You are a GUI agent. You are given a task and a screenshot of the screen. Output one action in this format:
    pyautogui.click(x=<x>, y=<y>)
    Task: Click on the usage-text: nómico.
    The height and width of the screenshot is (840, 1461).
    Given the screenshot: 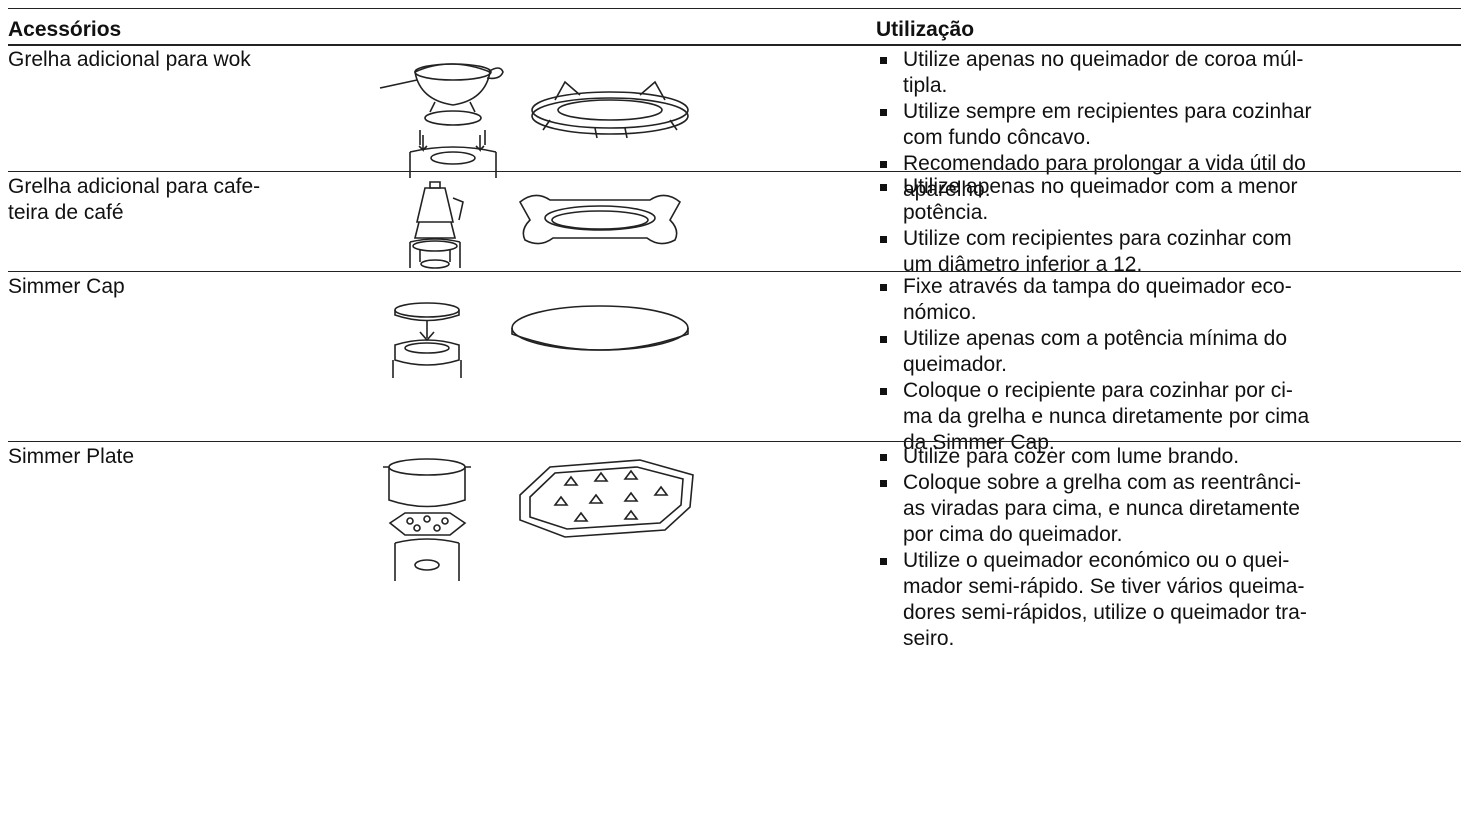 What is the action you would take?
    pyautogui.click(x=940, y=312)
    